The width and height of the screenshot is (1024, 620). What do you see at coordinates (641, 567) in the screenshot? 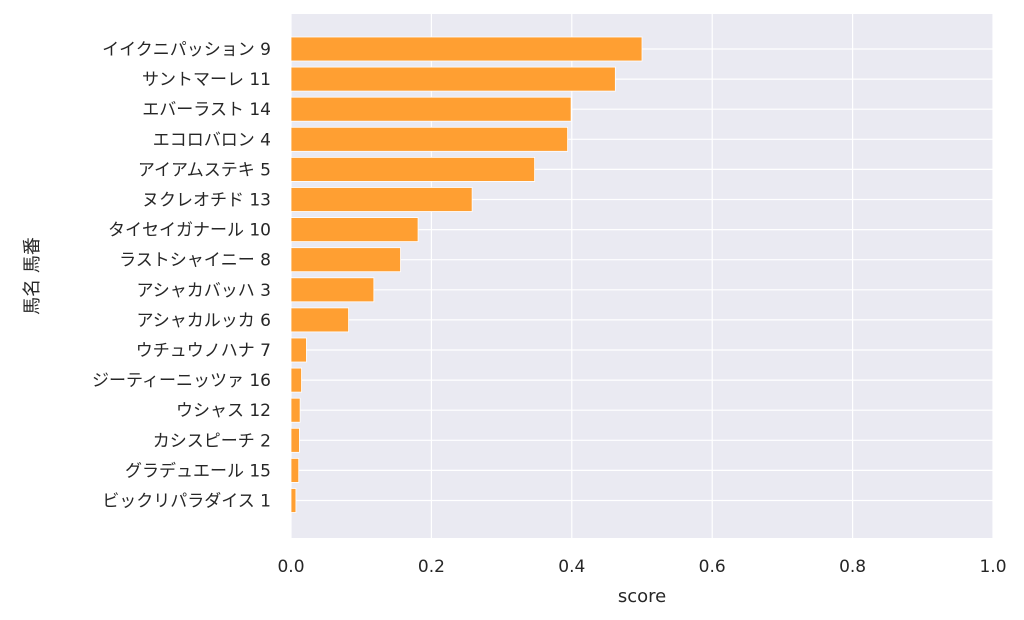
I see `x-tick-labels: 0.0 0.2 0.4 0.6 0.8 1.0` at bounding box center [641, 567].